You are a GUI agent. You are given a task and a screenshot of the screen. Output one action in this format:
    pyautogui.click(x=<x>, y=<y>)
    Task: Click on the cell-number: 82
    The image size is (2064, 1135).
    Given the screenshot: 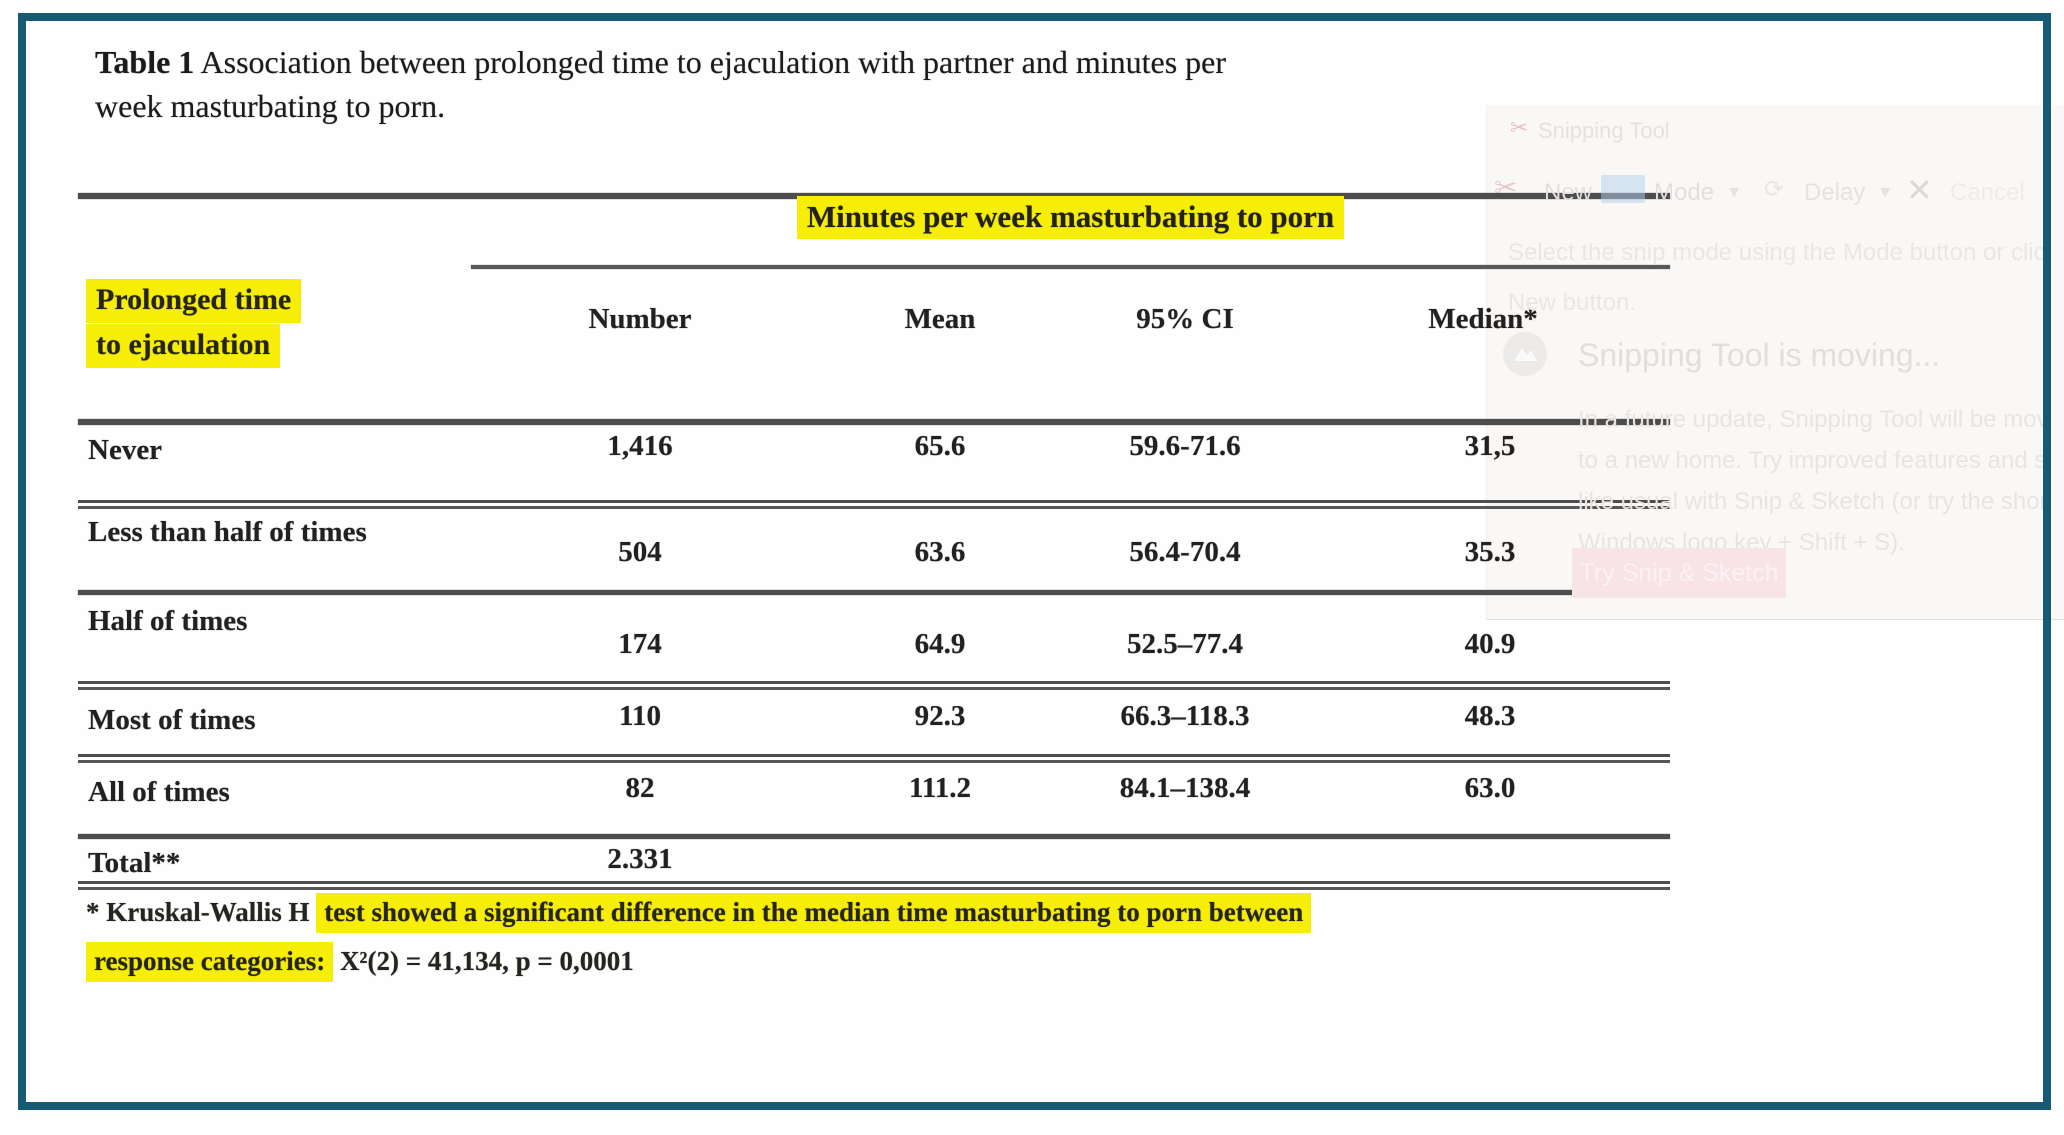 What is the action you would take?
    pyautogui.click(x=640, y=788)
    